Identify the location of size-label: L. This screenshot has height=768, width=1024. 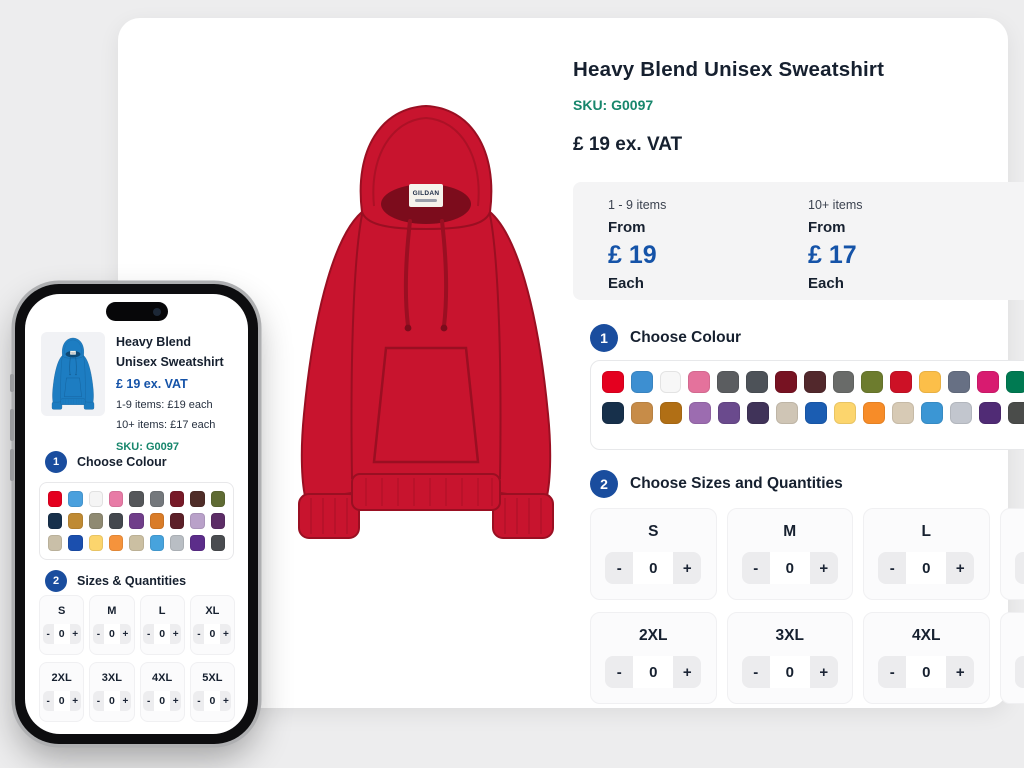
(926, 531).